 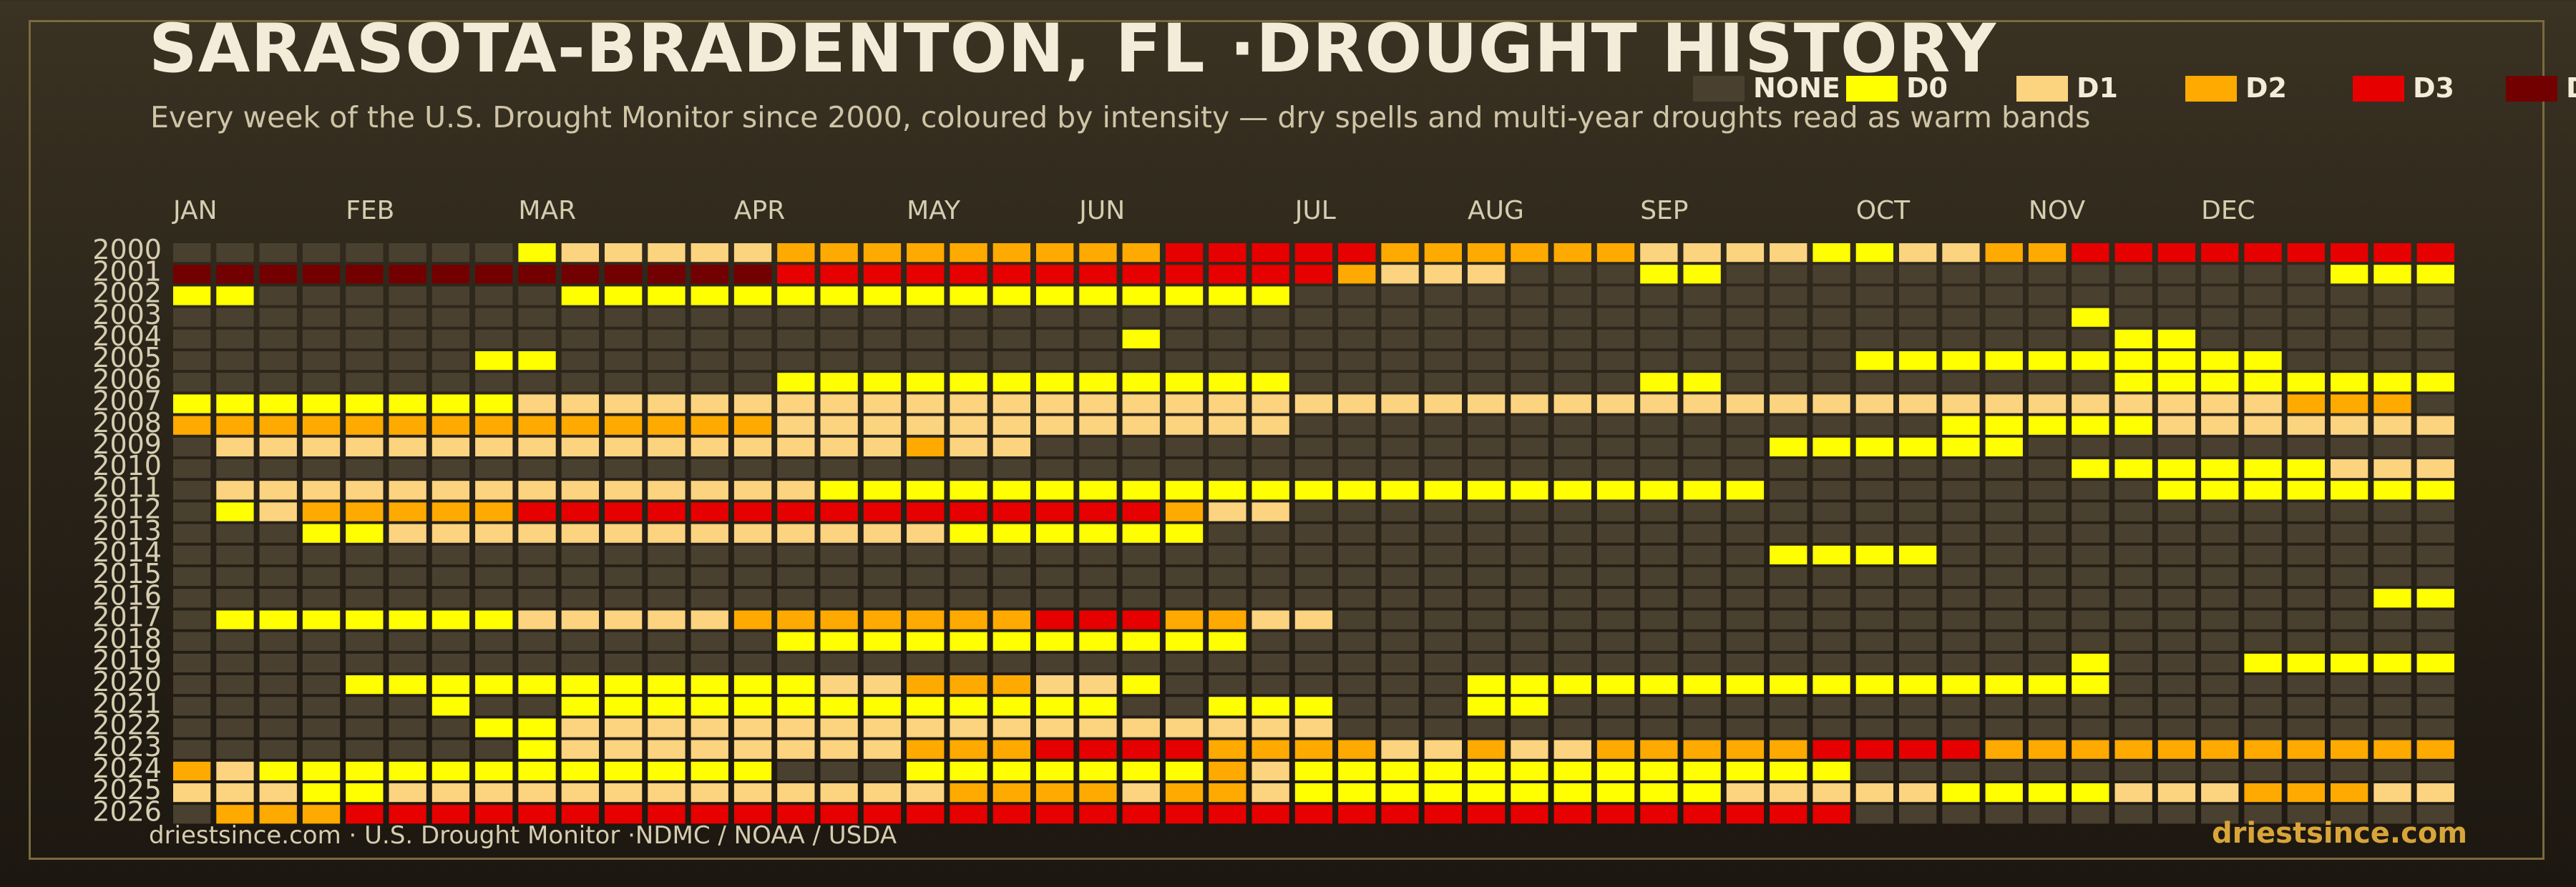 What do you see at coordinates (1357, 554) in the screenshot?
I see `week-cell-2014-w28-none` at bounding box center [1357, 554].